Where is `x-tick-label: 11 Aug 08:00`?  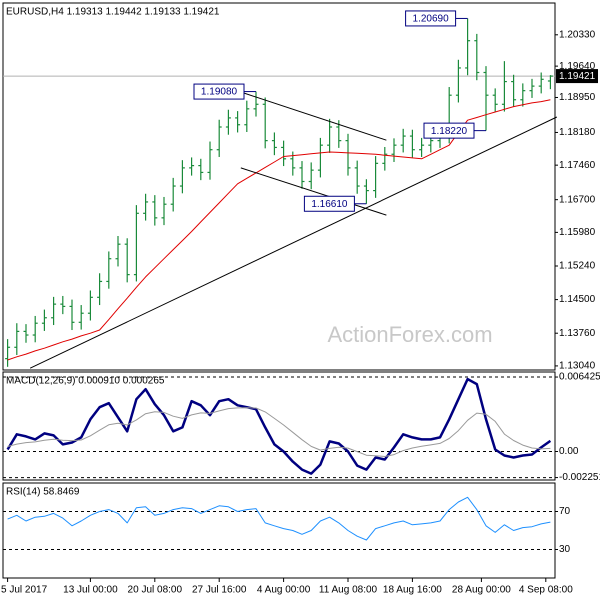
x-tick-label: 11 Aug 08:00 is located at coordinates (348, 590).